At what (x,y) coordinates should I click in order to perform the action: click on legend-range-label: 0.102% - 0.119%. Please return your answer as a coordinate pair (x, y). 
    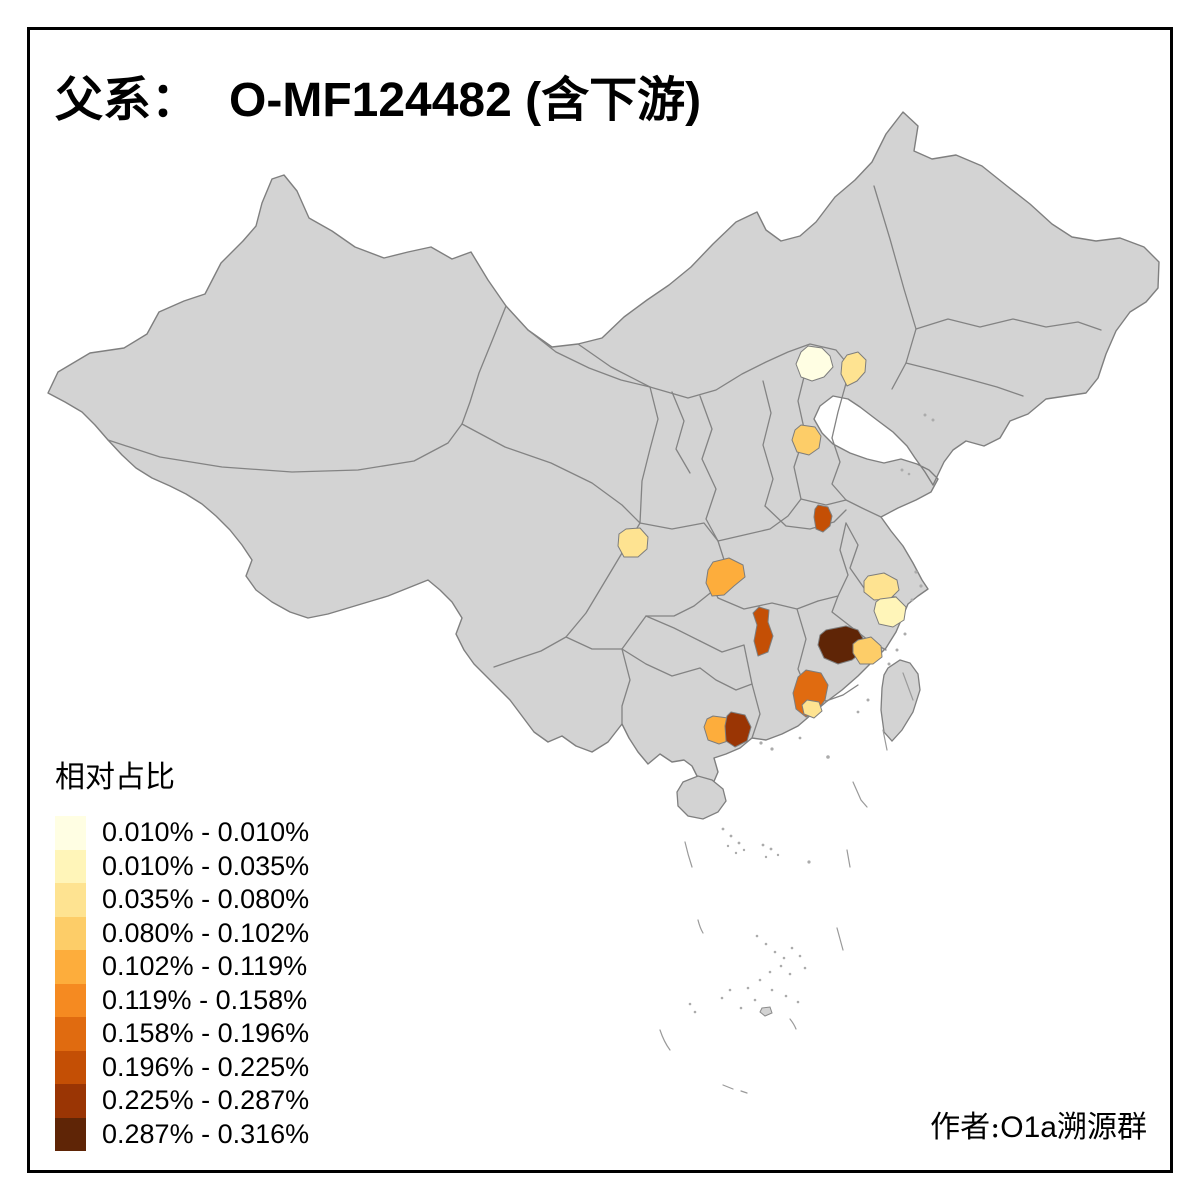
    Looking at the image, I should click on (205, 966).